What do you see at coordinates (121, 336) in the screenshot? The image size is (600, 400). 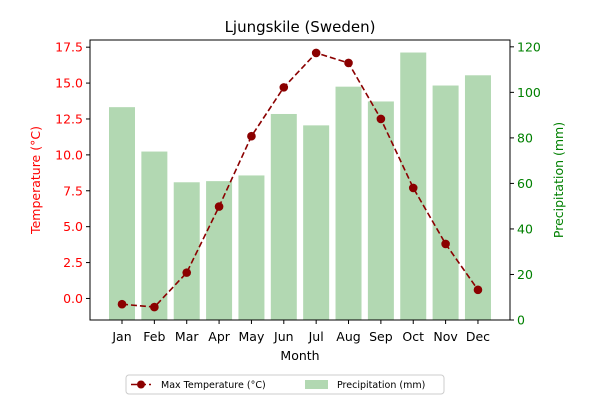 I see `x-tick-label: Jan` at bounding box center [121, 336].